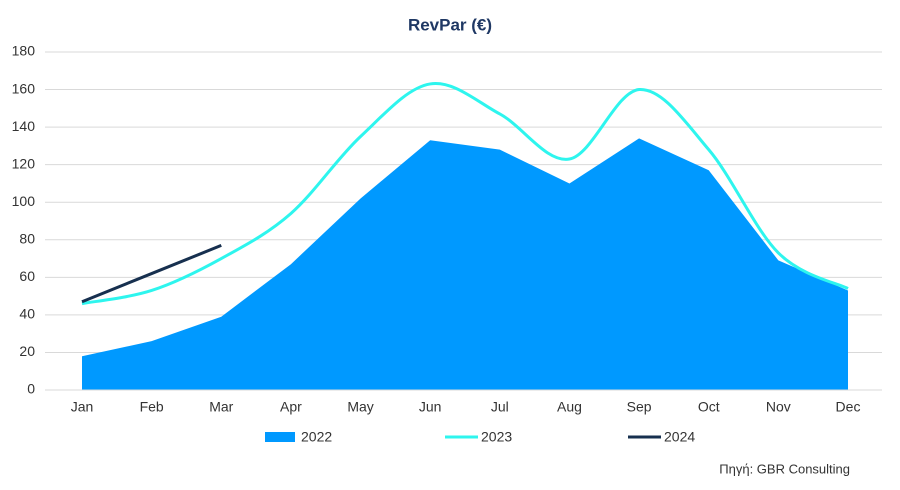 This screenshot has height=490, width=900. What do you see at coordinates (291, 407) in the screenshot?
I see `x-tick-label: Apr` at bounding box center [291, 407].